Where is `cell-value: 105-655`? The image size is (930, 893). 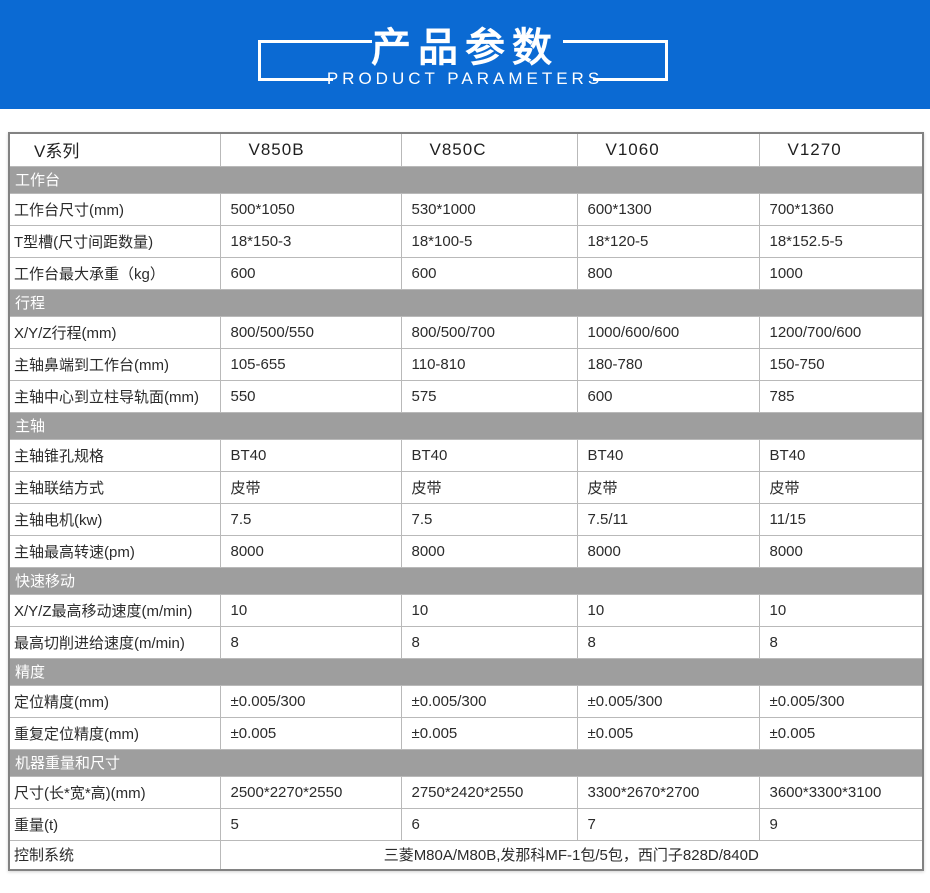
cell-value: 105-655 is located at coordinates (310, 364).